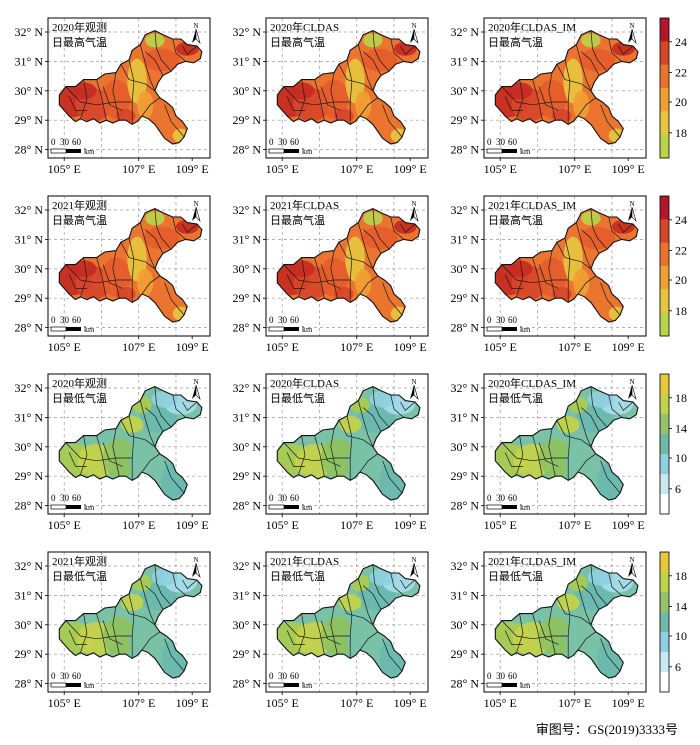 Image resolution: width=700 pixels, height=745 pixels. Describe the element at coordinates (532, 205) in the screenshot. I see `panel-title: 2021年CLDAS_IM` at that location.